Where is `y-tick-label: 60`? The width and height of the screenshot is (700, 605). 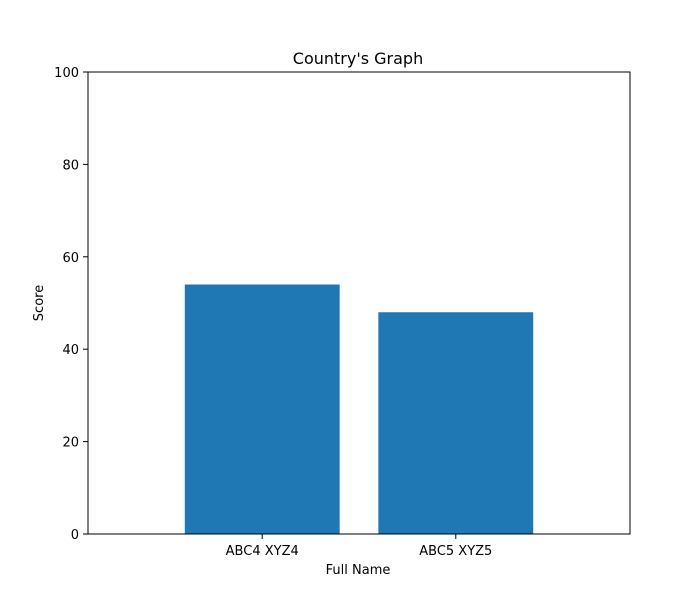 y-tick-label: 60 is located at coordinates (70, 258).